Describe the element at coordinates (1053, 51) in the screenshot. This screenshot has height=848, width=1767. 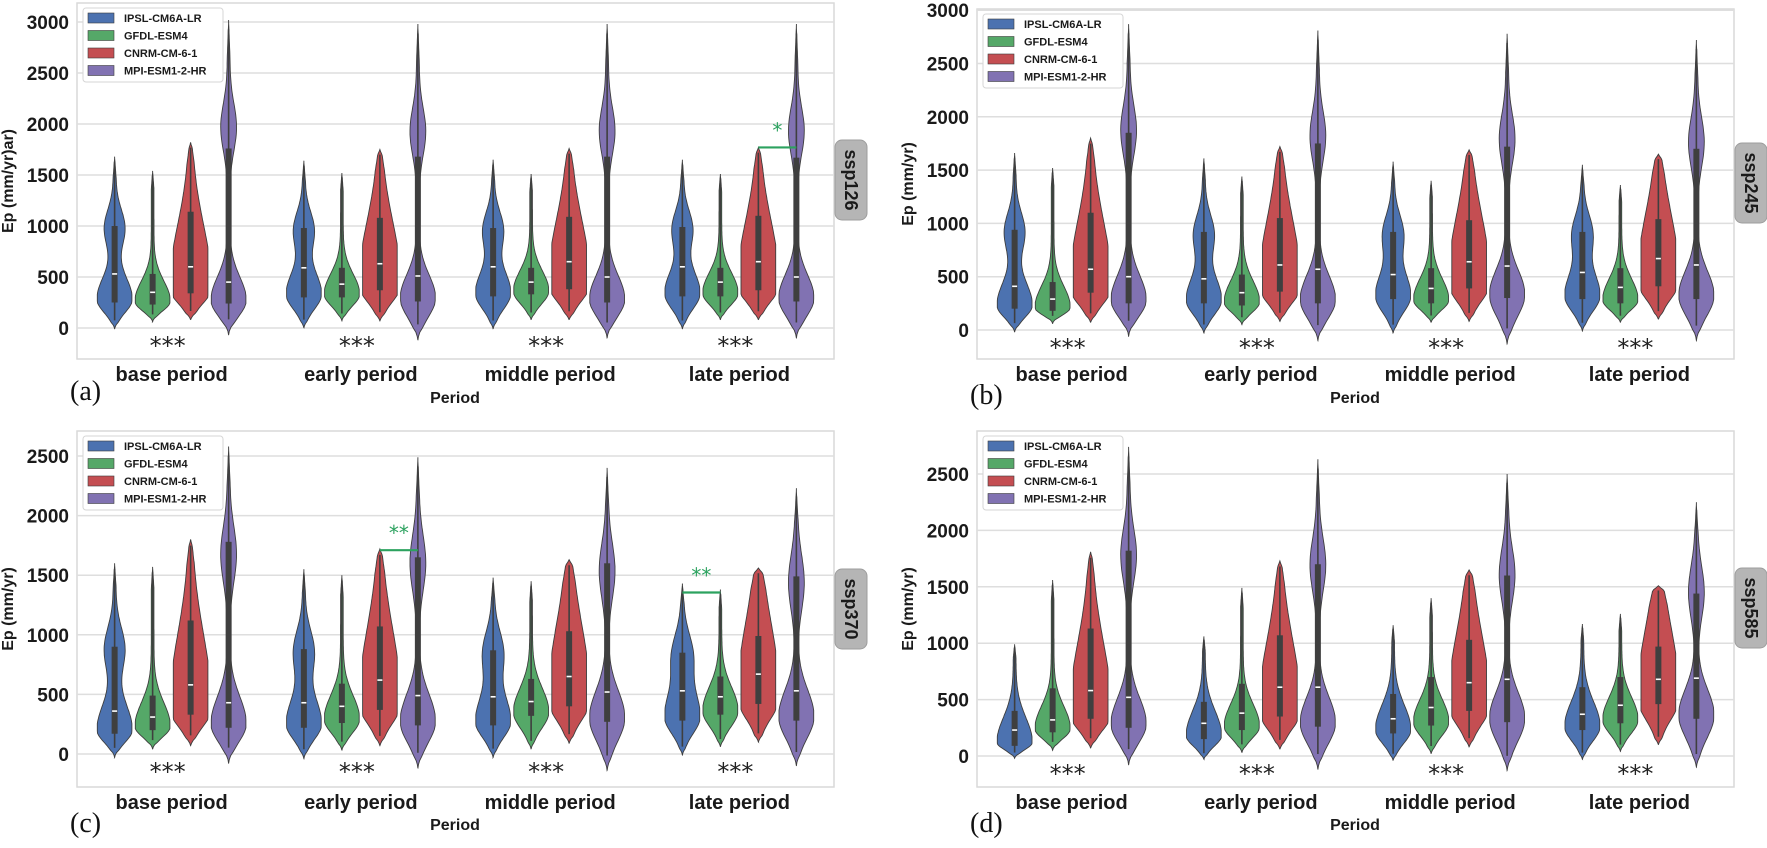
I see `legend-box` at that location.